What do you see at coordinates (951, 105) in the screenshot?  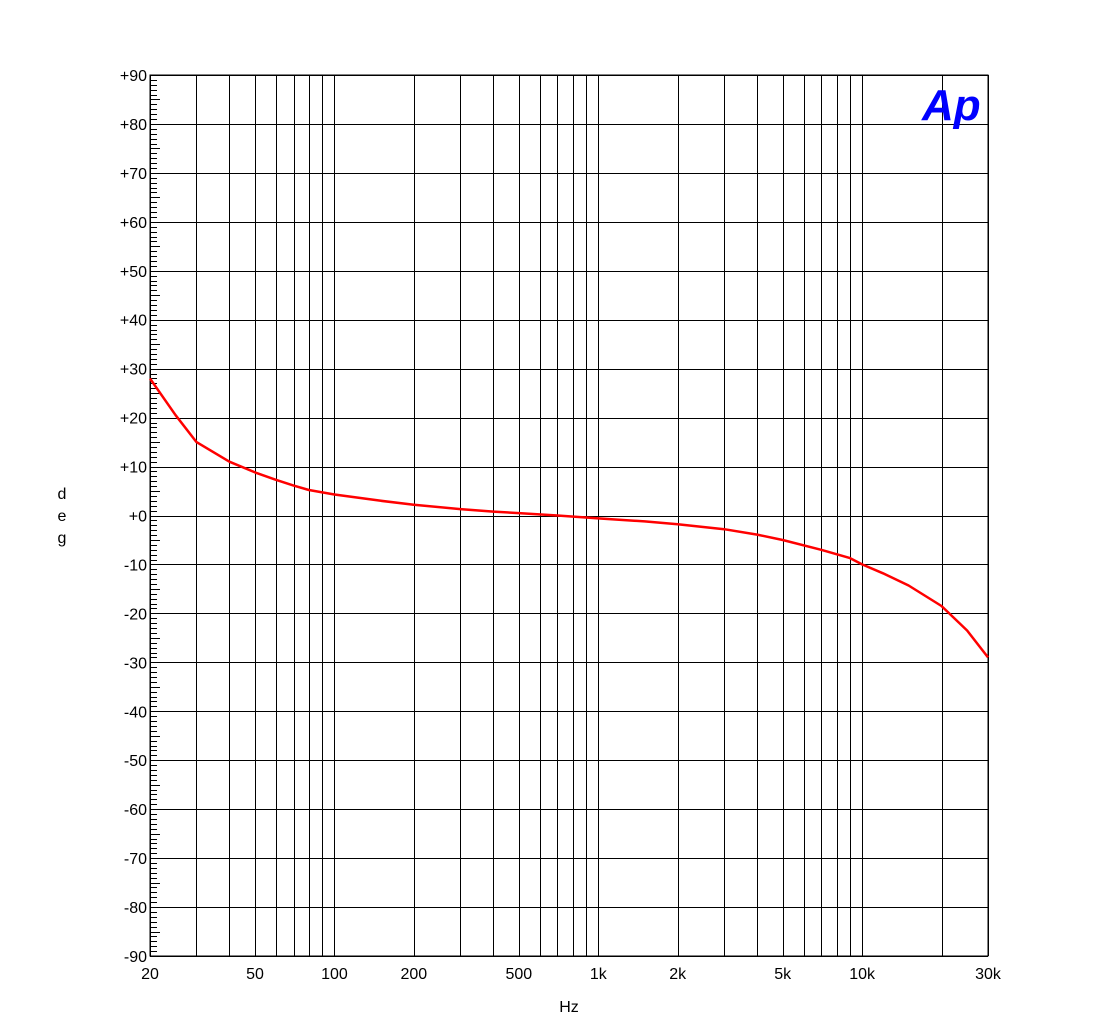 I see `ap-logo: Ap` at bounding box center [951, 105].